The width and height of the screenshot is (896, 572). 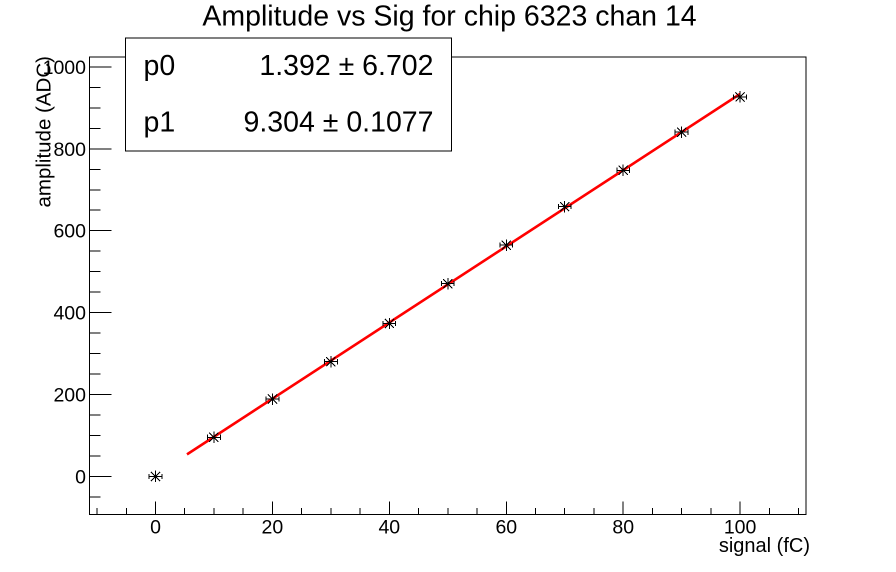 What do you see at coordinates (346, 66) in the screenshot?
I see `svg-text: 1.392 ± 6.702` at bounding box center [346, 66].